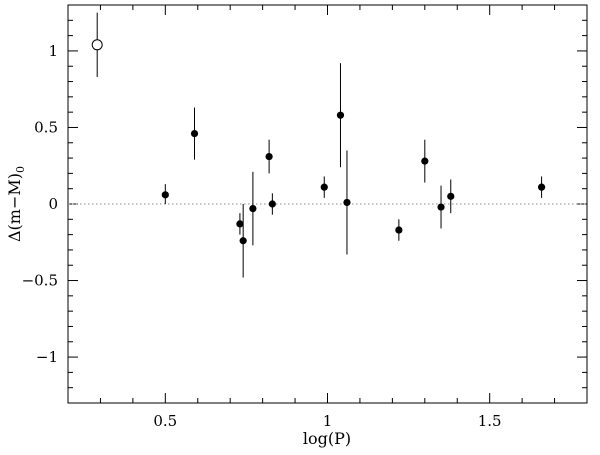 This screenshot has width=600, height=455. I want to click on y-tick-label: −0.5, so click(40, 281).